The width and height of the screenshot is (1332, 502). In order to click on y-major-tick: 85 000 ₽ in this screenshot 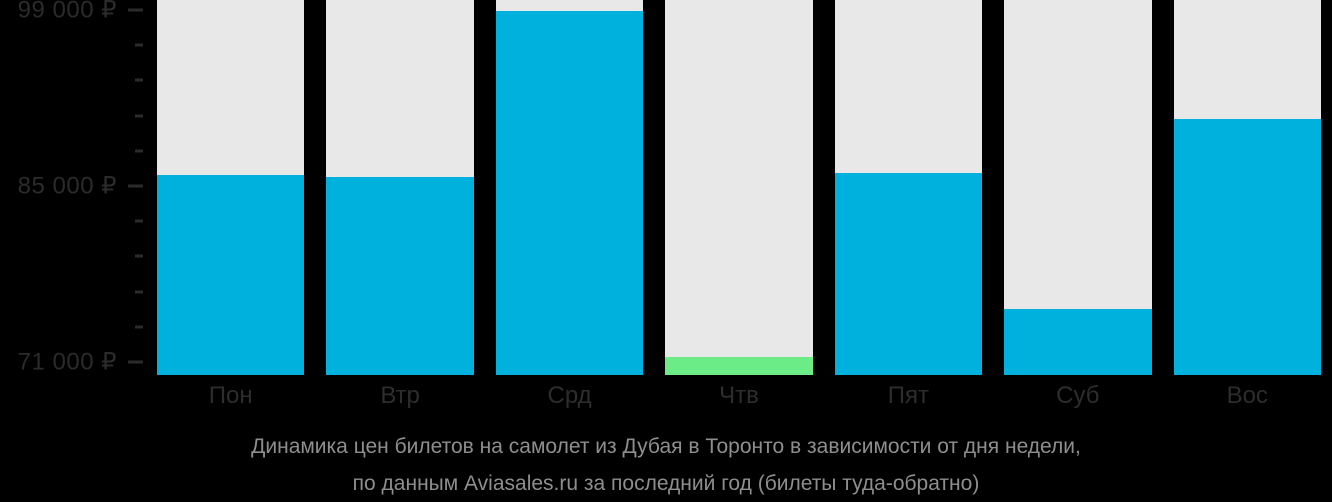, I will do `click(80, 186)`.